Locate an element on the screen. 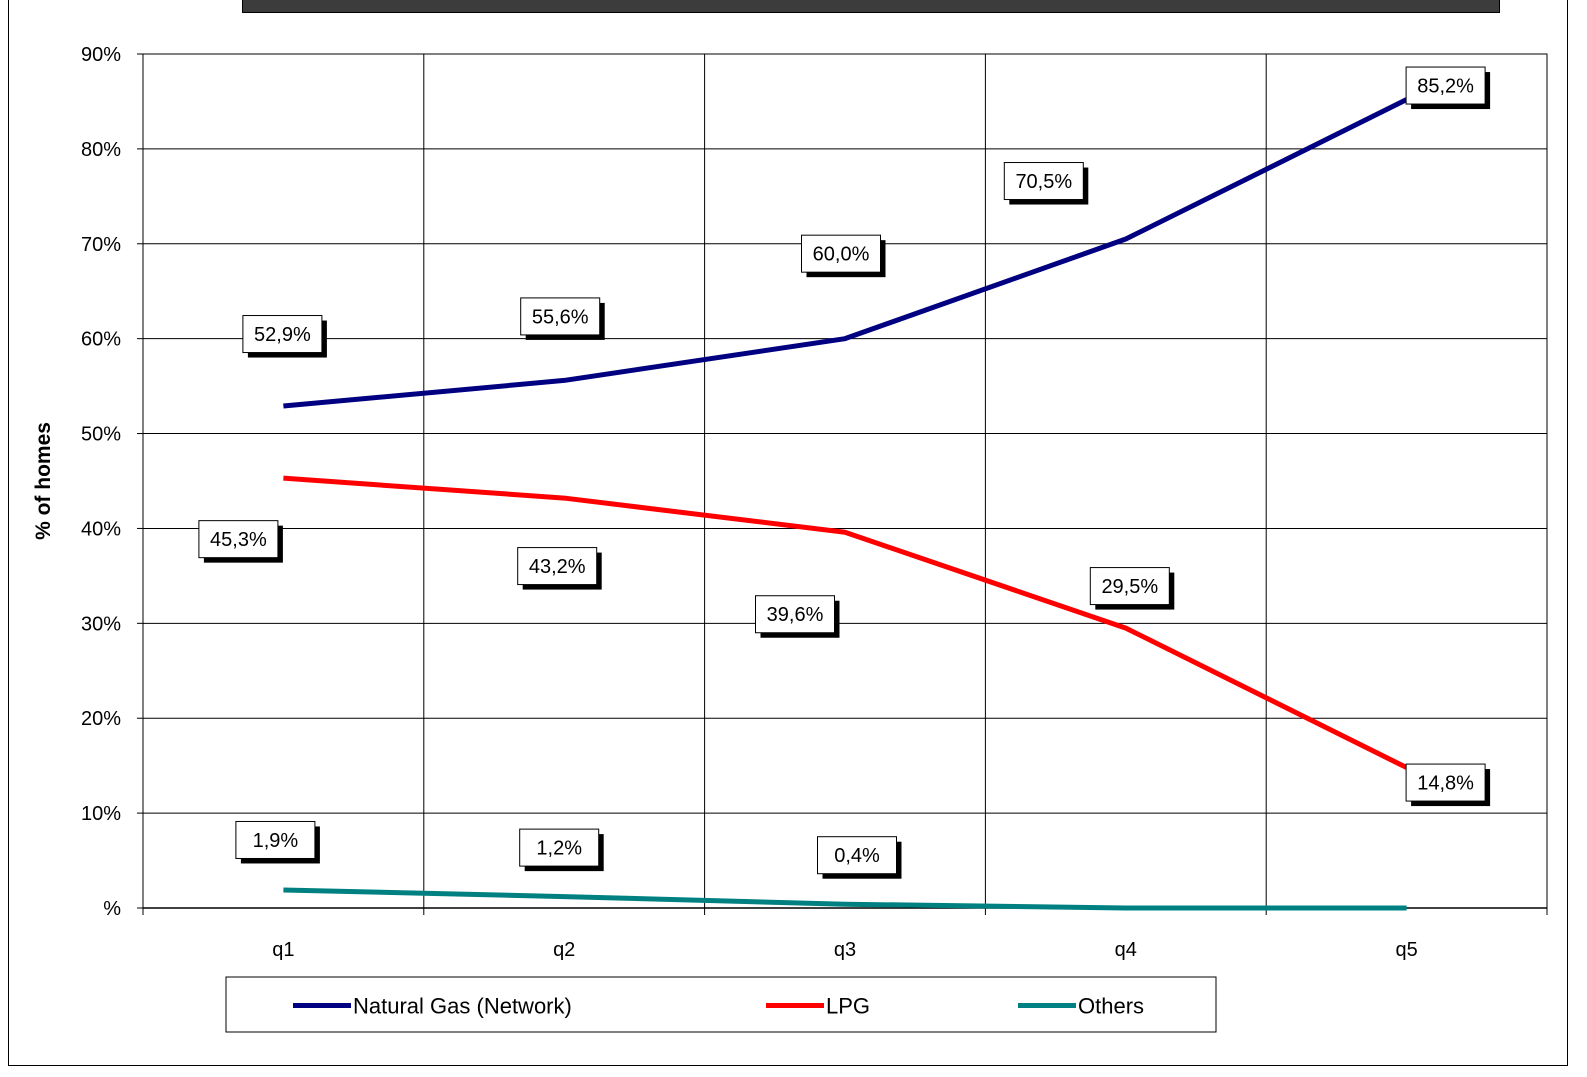  data-label: 0,4% is located at coordinates (857, 856).